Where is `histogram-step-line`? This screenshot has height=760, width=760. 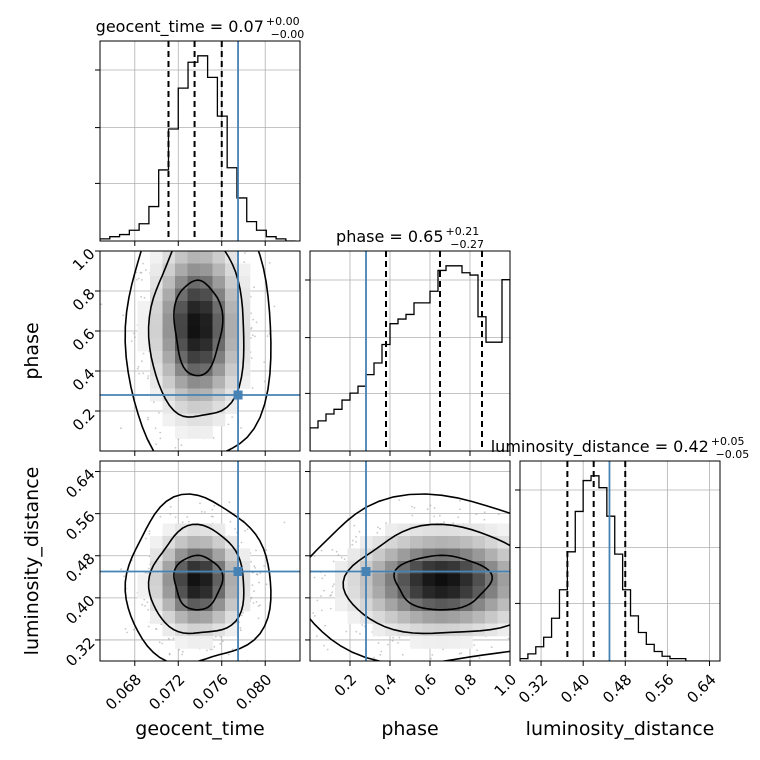
histogram-step-line is located at coordinates (198, 148).